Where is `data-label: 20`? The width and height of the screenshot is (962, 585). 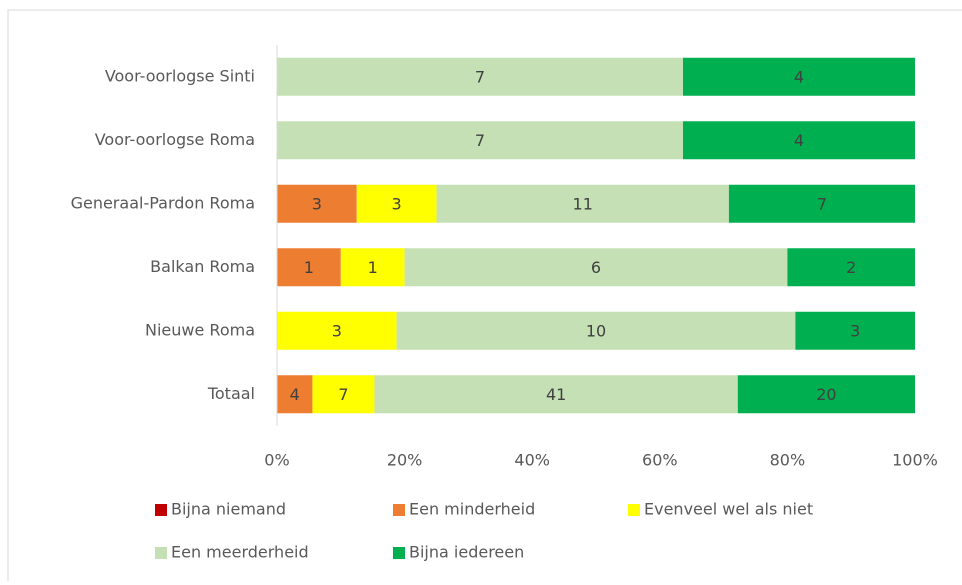
data-label: 20 is located at coordinates (826, 394).